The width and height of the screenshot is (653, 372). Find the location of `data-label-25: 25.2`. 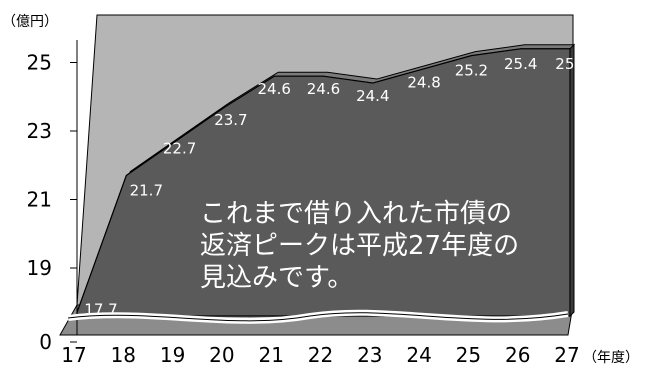

data-label-25: 25.2 is located at coordinates (471, 71).